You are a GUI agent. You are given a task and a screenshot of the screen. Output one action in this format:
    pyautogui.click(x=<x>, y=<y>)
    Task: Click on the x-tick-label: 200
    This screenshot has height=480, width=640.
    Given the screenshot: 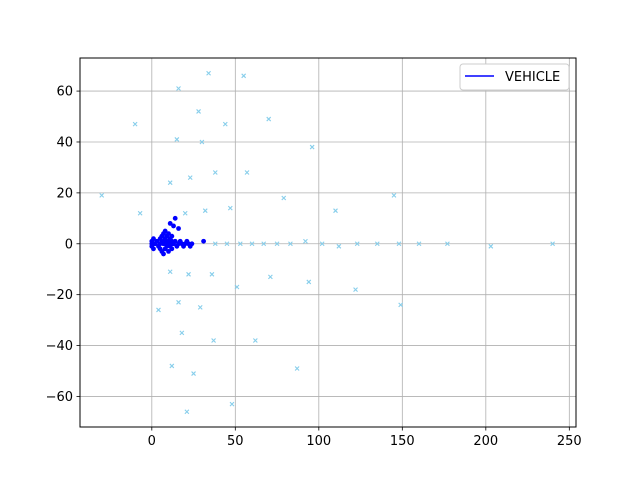 What is the action you would take?
    pyautogui.click(x=485, y=441)
    